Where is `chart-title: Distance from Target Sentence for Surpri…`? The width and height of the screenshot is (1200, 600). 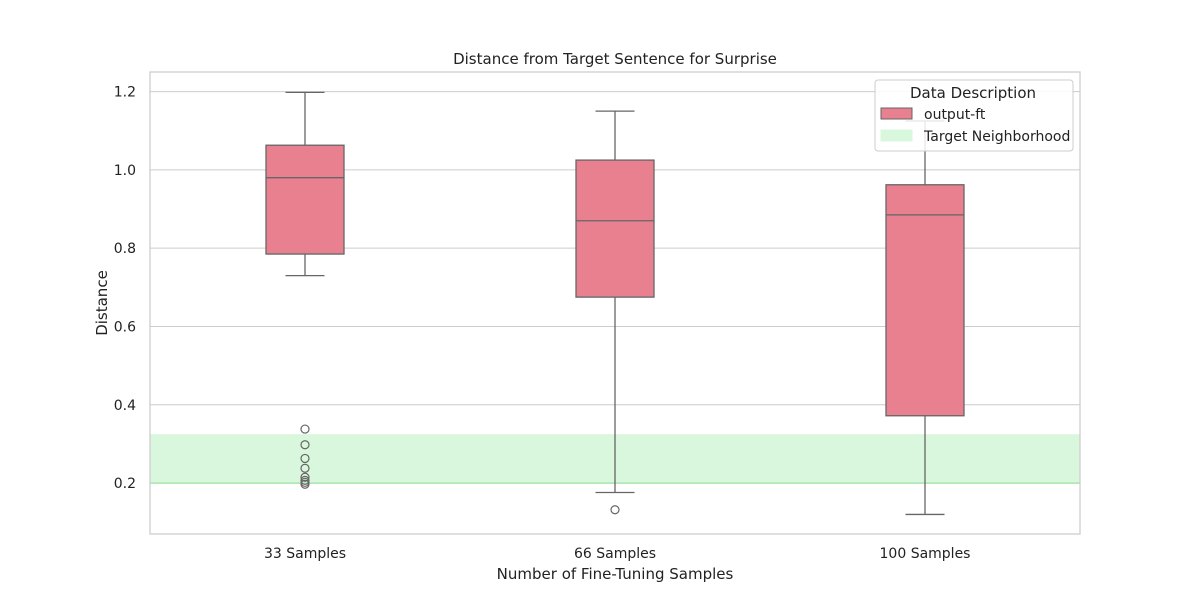
chart-title: Distance from Target Sentence for Surpri… is located at coordinates (615, 59).